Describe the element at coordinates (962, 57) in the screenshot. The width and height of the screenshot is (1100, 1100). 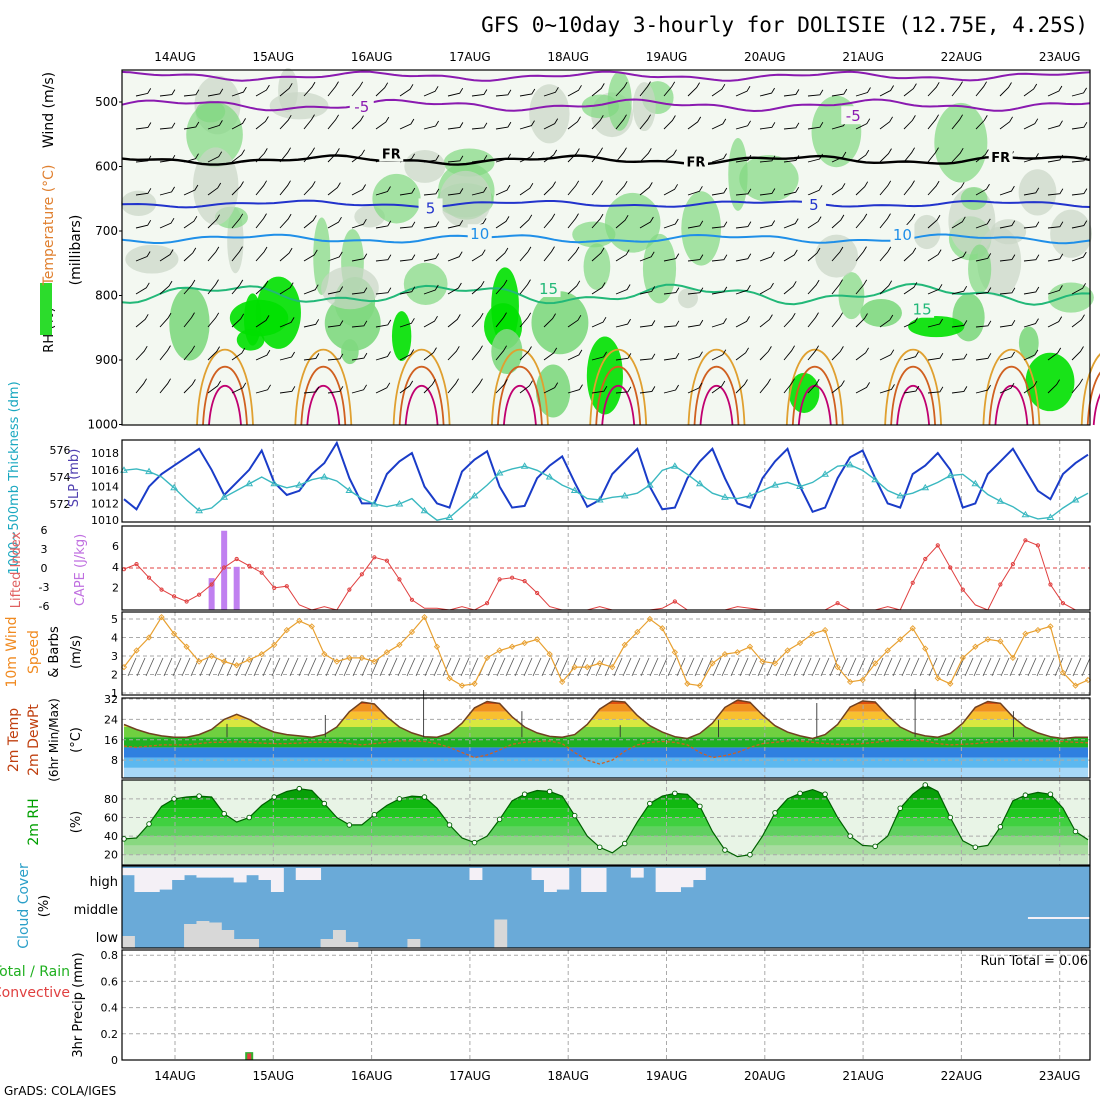
I see `top-day-label-8: 22AUG` at that location.